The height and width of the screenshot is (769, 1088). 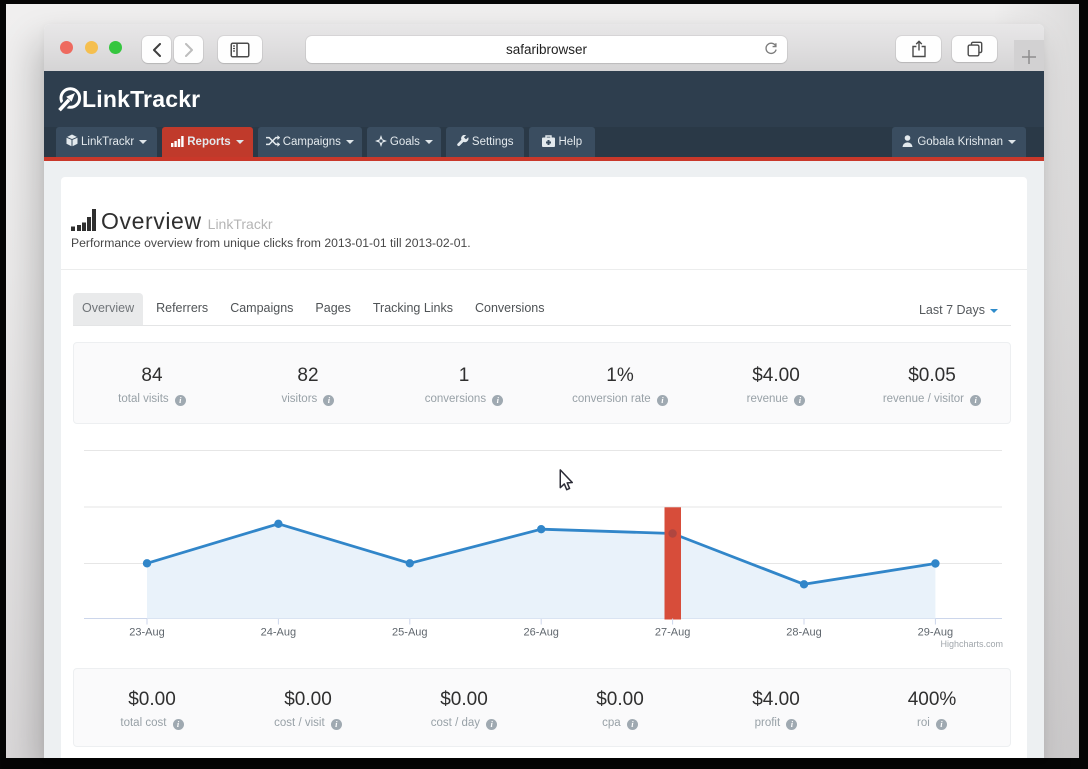 What do you see at coordinates (278, 633) in the screenshot?
I see `svg-text: 24-Aug` at bounding box center [278, 633].